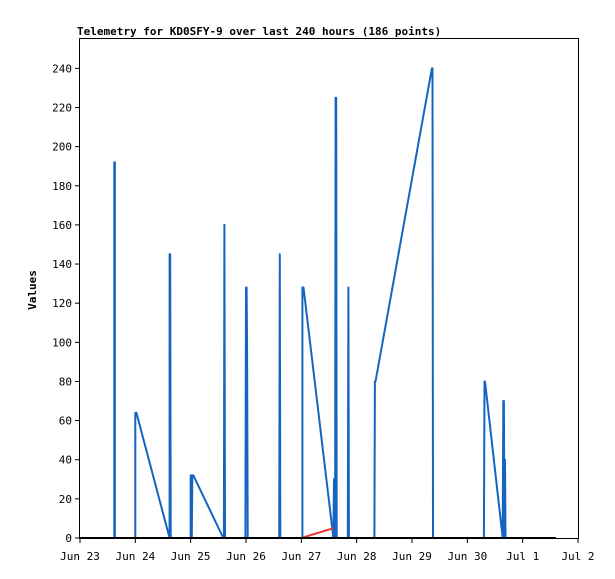 The image size is (615, 579). What do you see at coordinates (62, 225) in the screenshot?
I see `y-tick-label: 160` at bounding box center [62, 225].